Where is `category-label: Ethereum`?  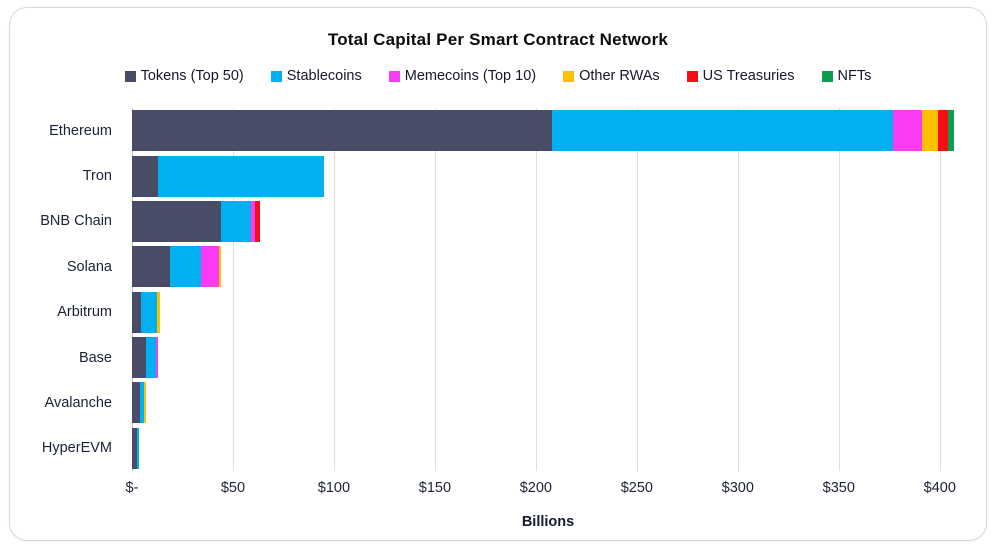 category-label: Ethereum is located at coordinates (80, 130).